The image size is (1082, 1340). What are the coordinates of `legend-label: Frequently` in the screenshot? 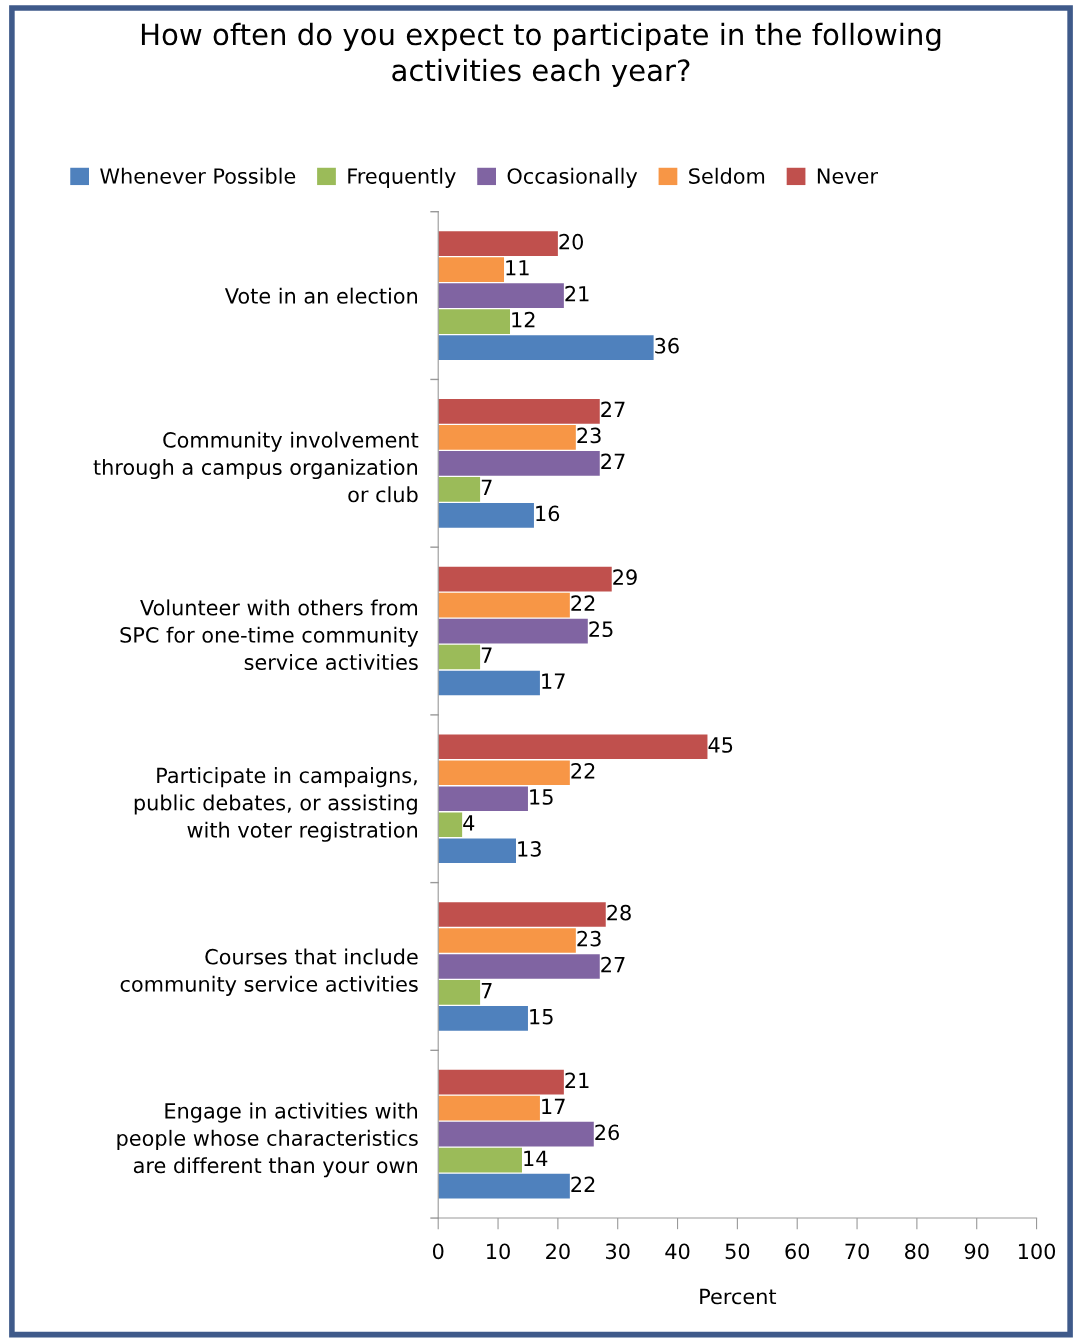 It's located at (402, 177).